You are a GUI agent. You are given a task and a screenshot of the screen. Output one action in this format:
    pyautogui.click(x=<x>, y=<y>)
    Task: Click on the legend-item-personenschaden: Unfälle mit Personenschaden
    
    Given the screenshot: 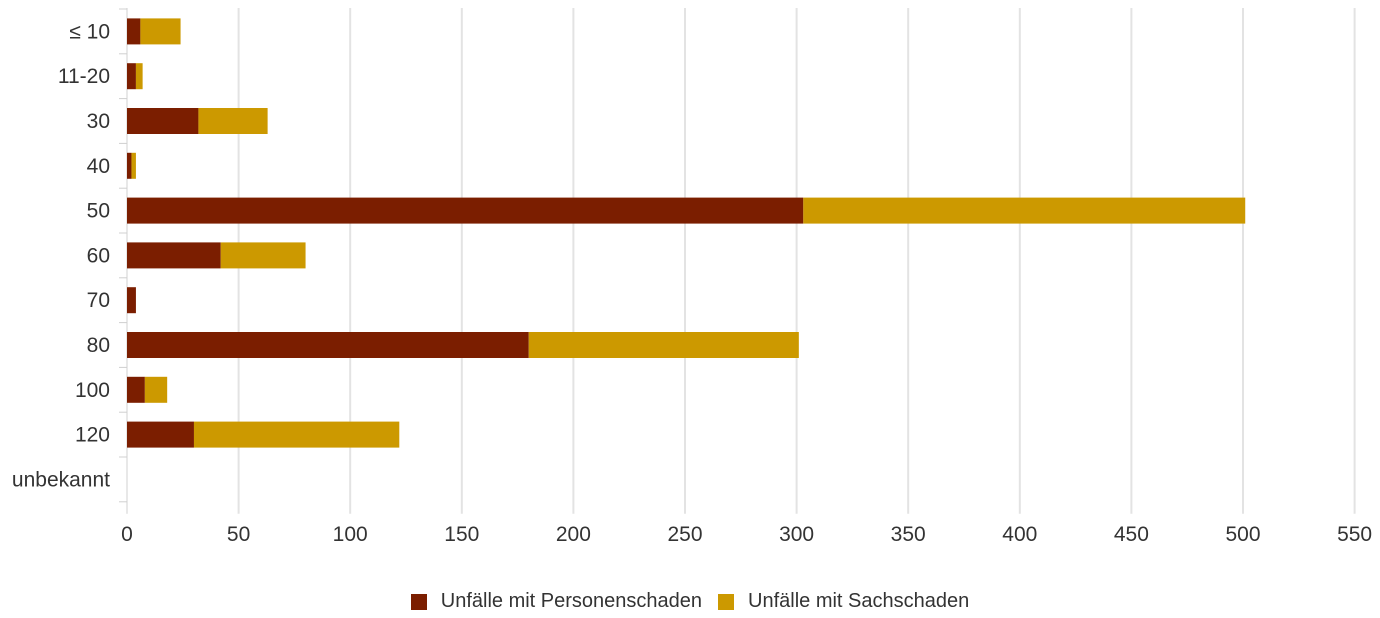 What is the action you would take?
    pyautogui.click(x=556, y=601)
    